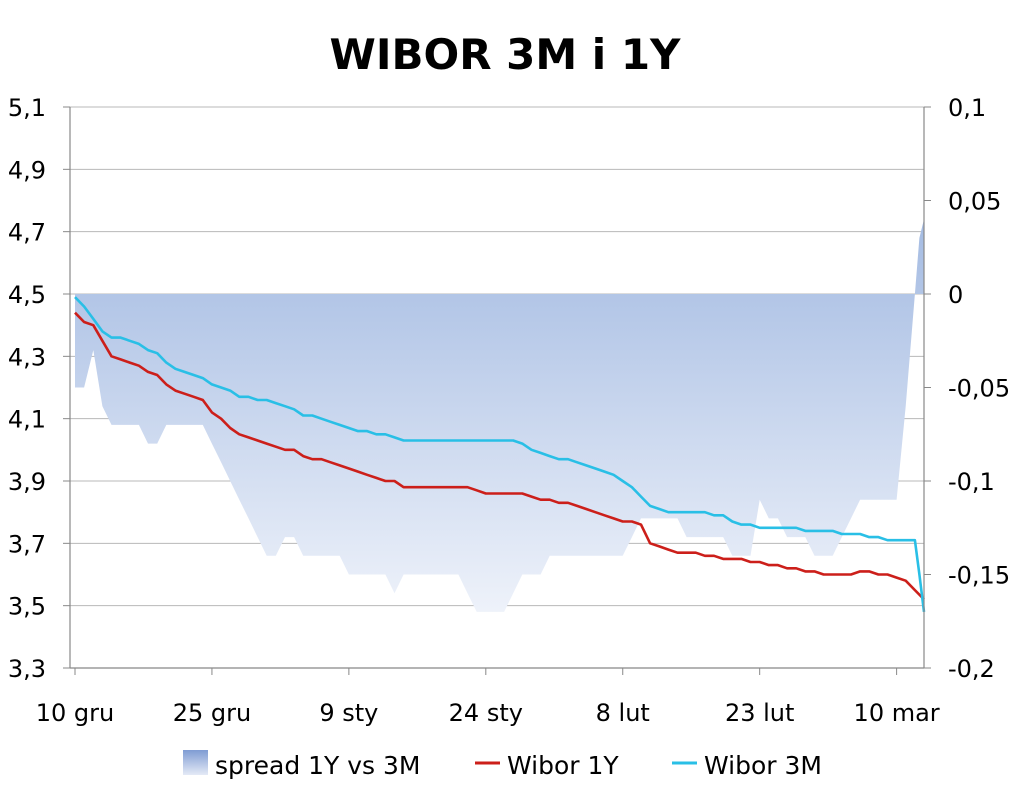 This screenshot has height=791, width=1024. I want to click on legend-label-spread-1y-vs-3m: spread 1Y vs 3M, so click(318, 765).